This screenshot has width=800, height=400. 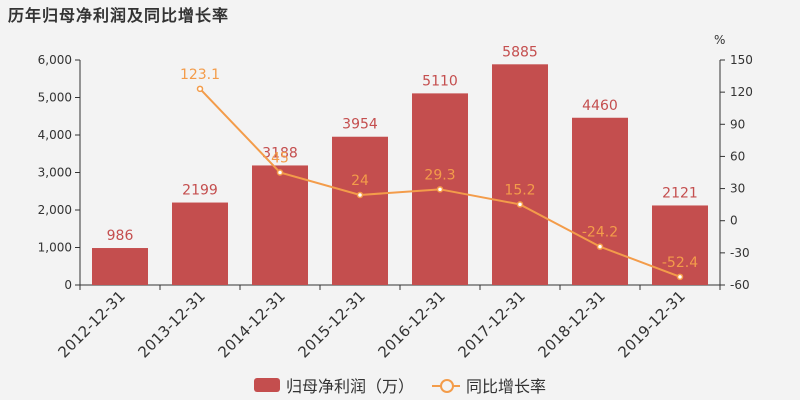 I want to click on bar-value-label: 5110, so click(x=440, y=81).